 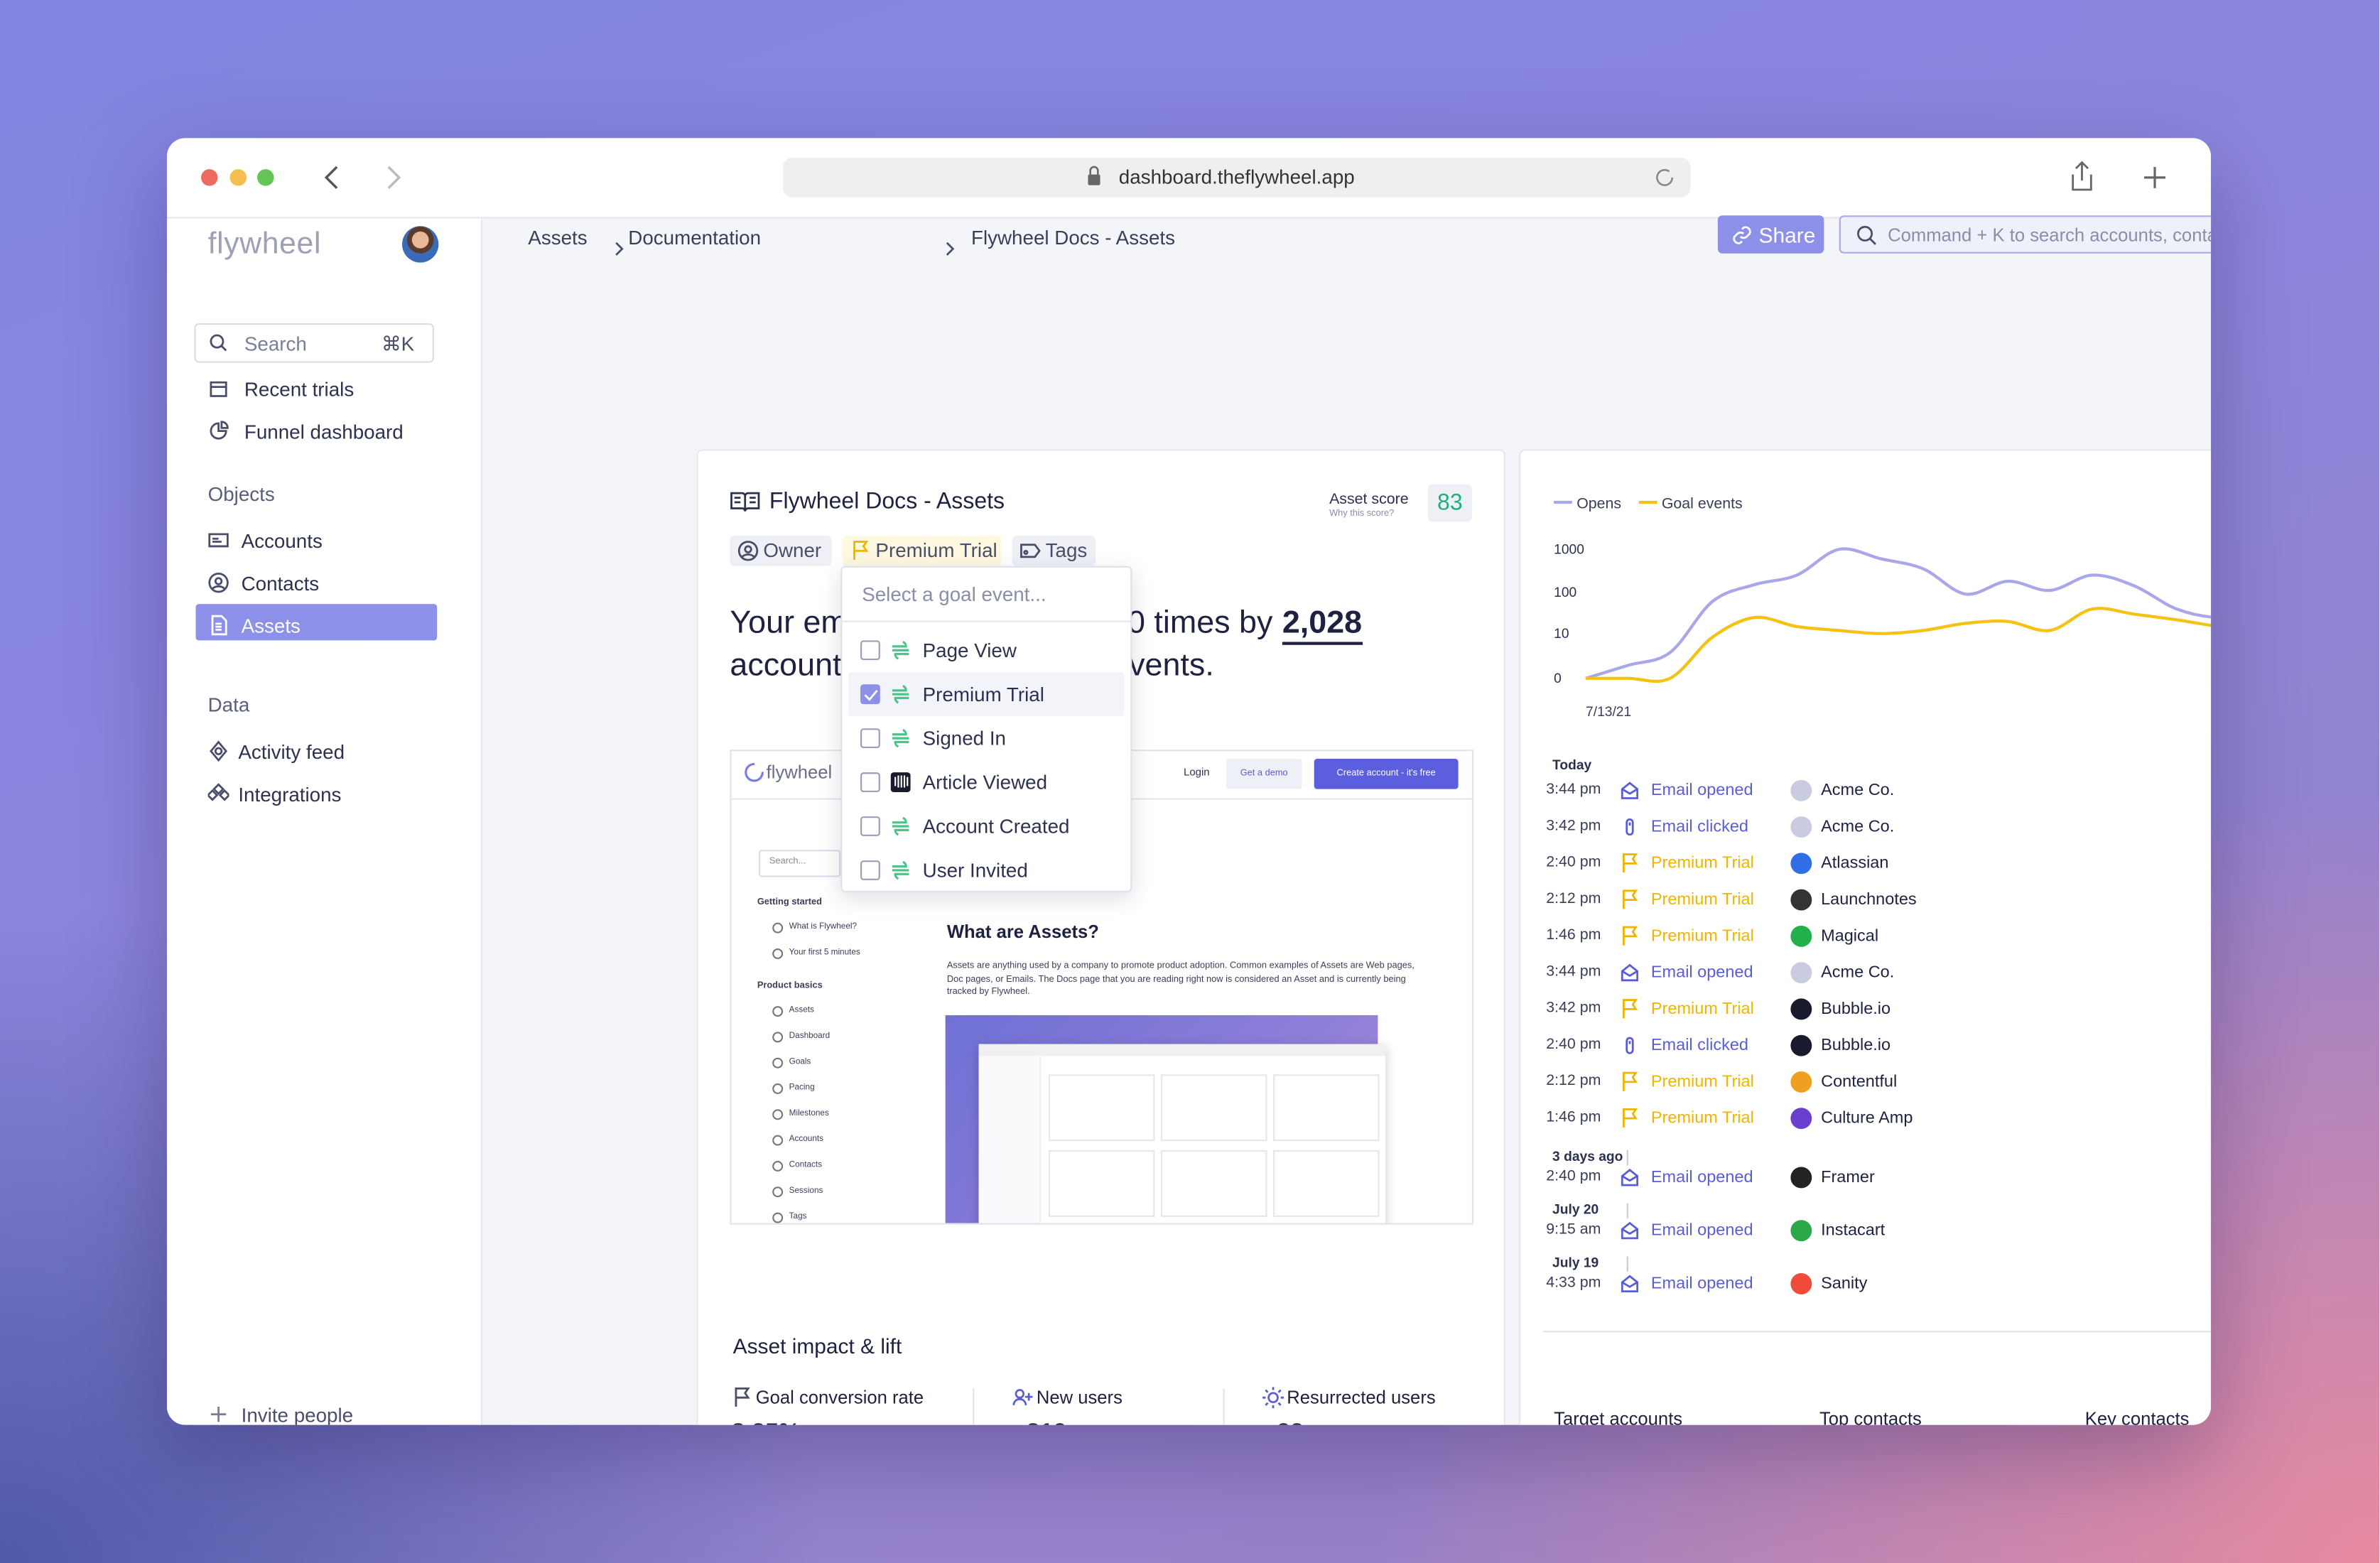 What do you see at coordinates (1386, 773) in the screenshot?
I see `preview-create: Create account - it's free` at bounding box center [1386, 773].